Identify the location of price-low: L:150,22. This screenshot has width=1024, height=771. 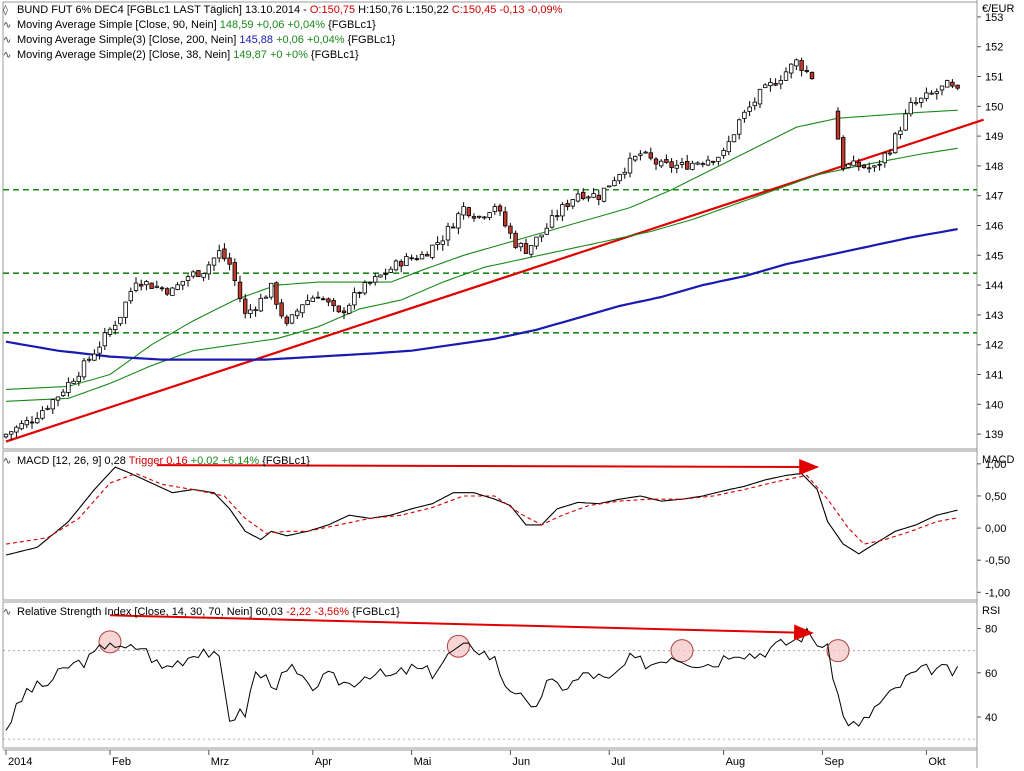
(425, 10).